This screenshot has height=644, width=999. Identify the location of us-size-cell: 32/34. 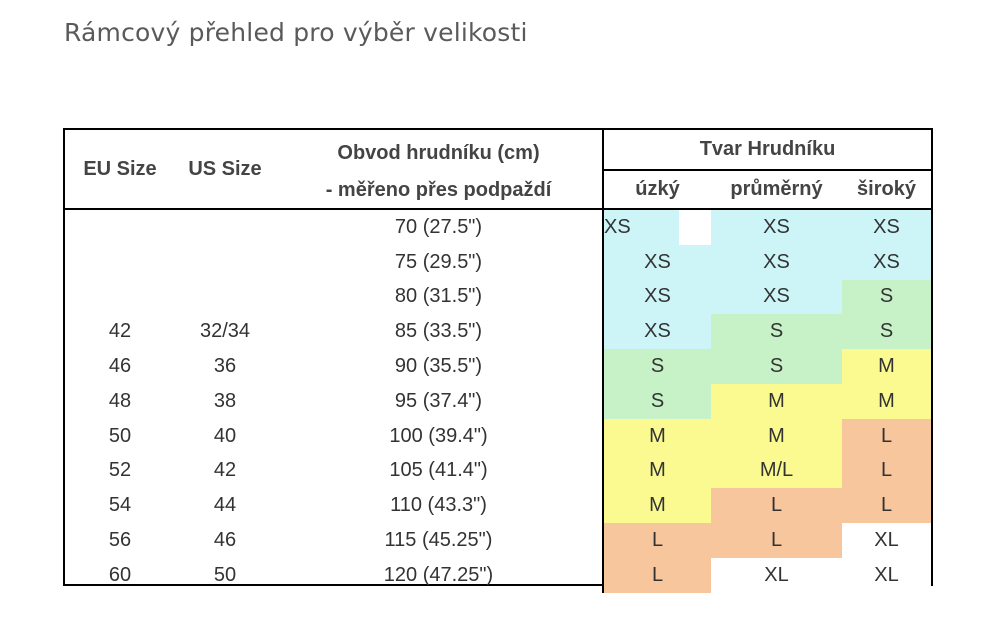
(225, 331).